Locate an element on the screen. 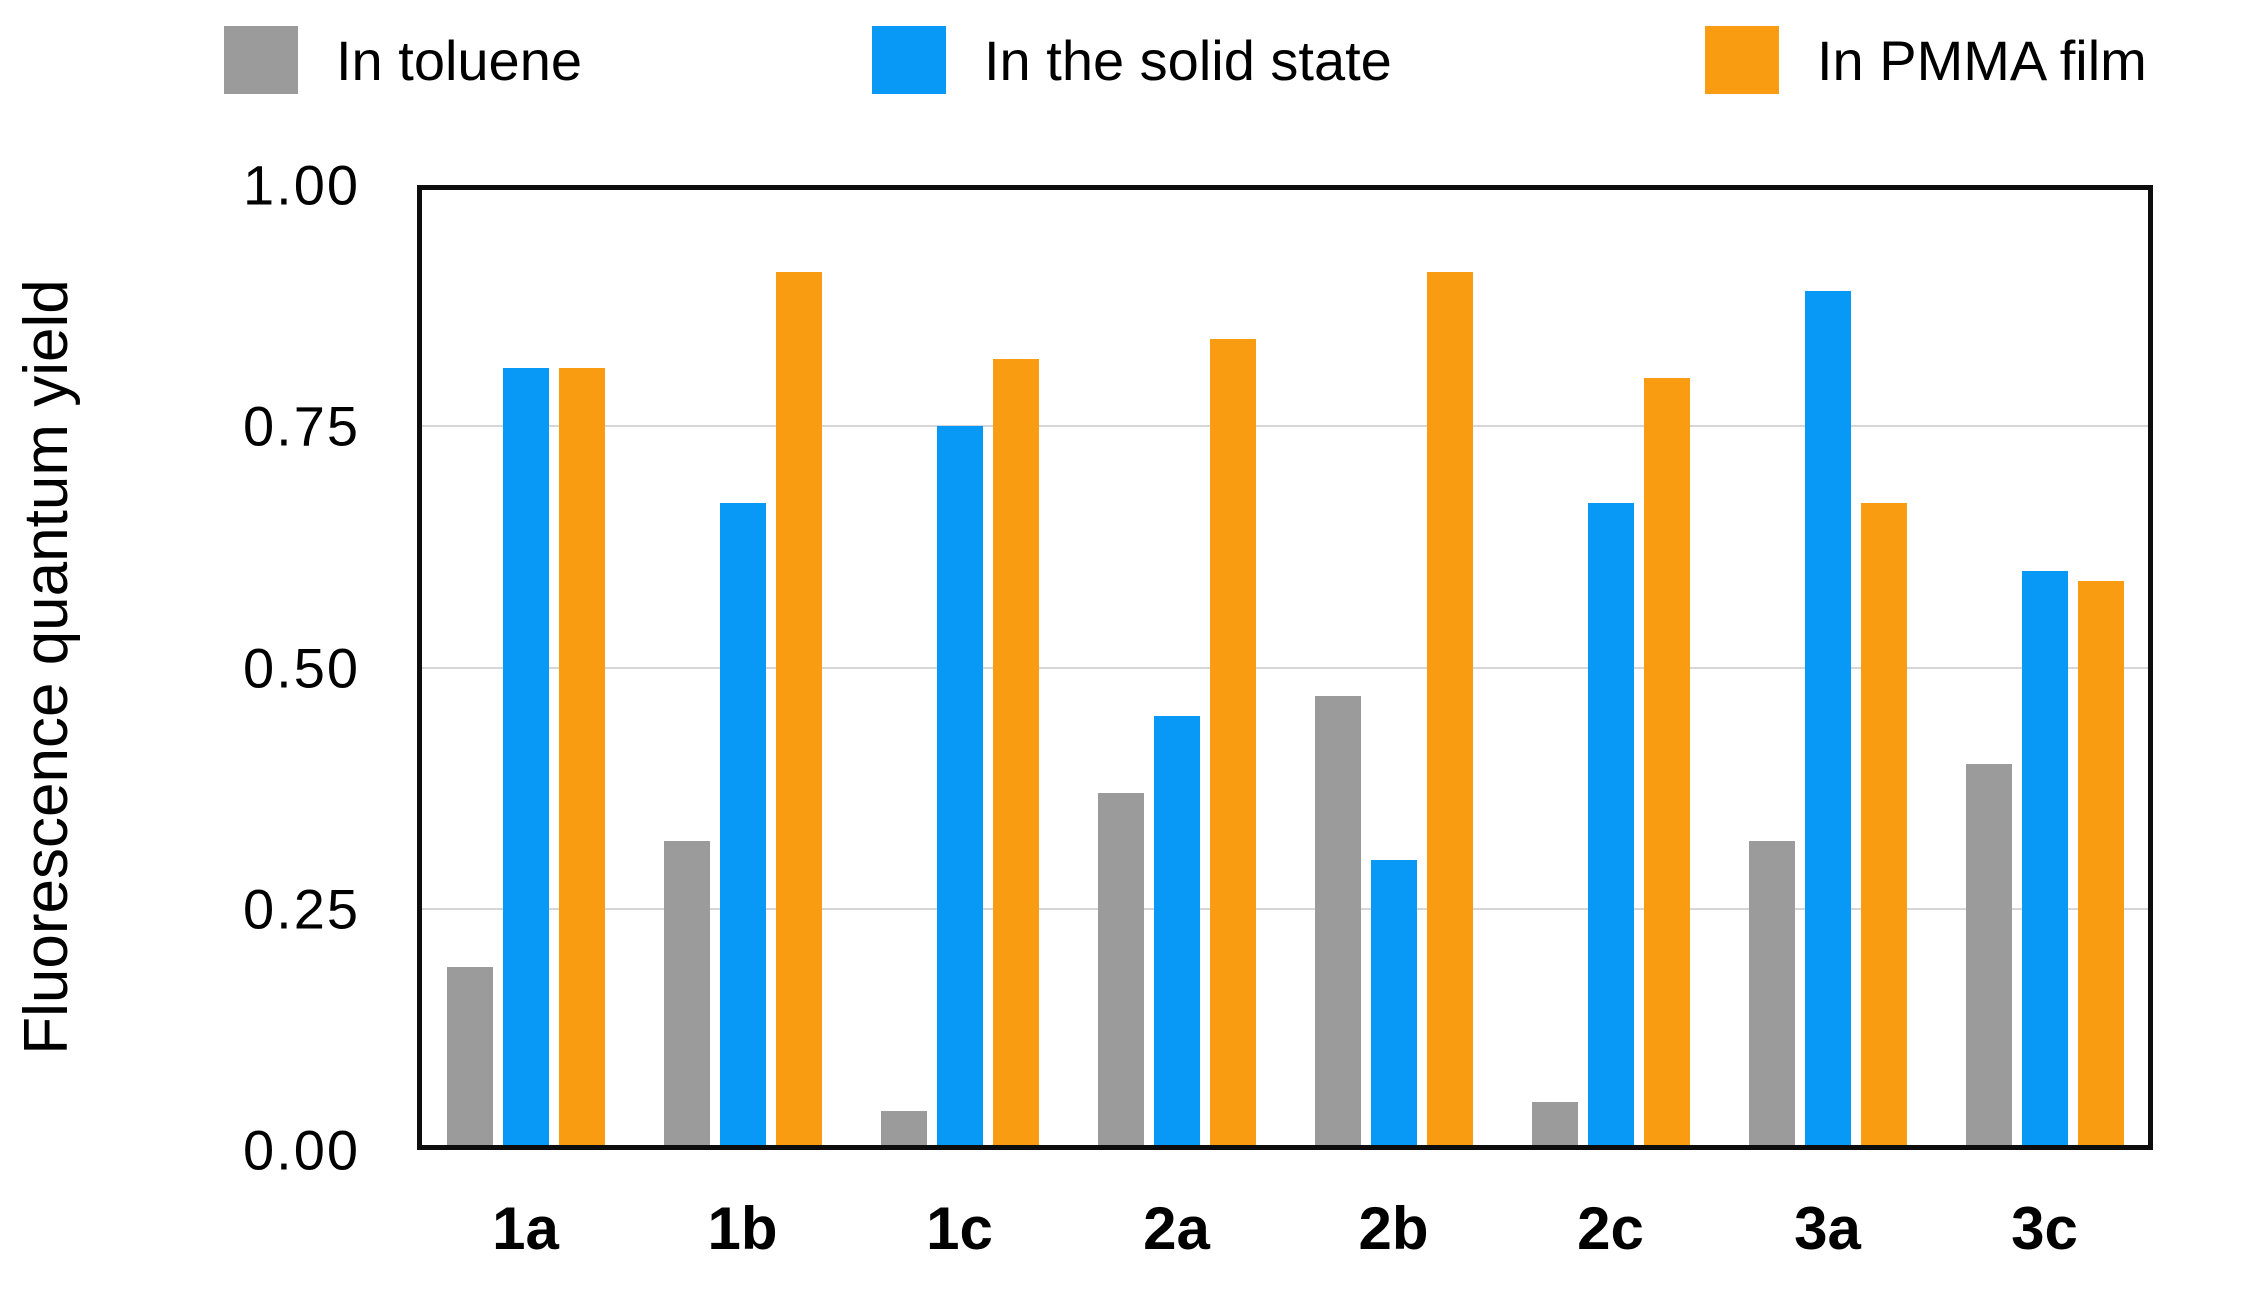 The image size is (2261, 1299). bar-1c-in-toluene is located at coordinates (903, 1130).